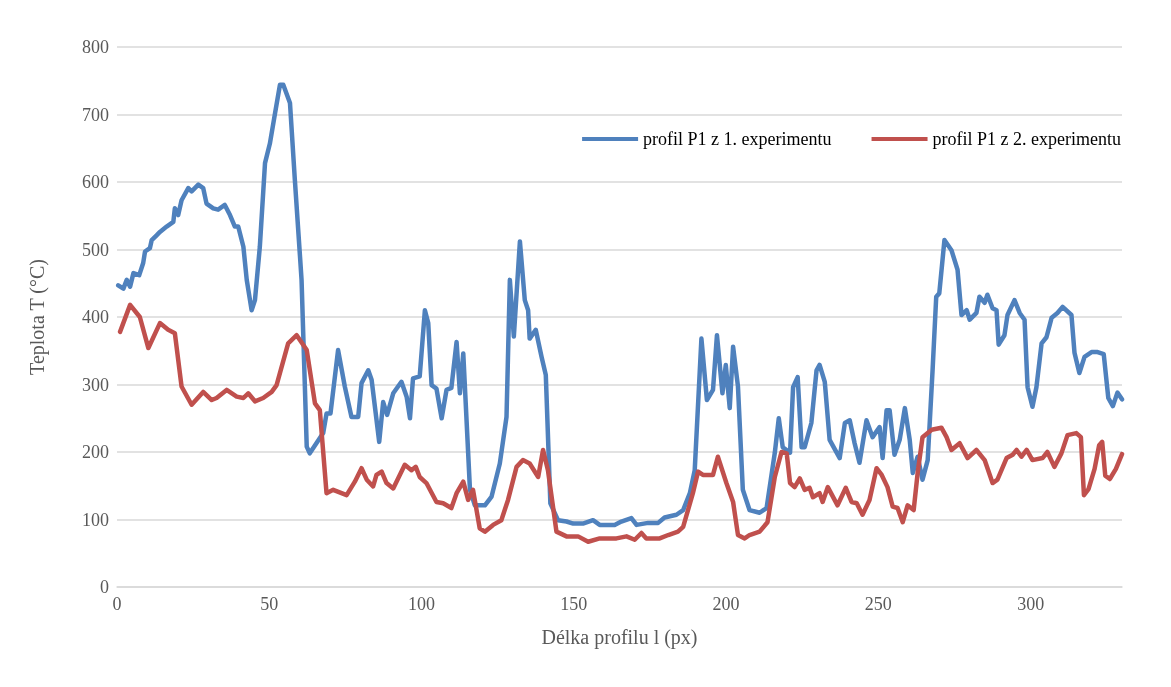 The width and height of the screenshot is (1171, 687). I want to click on y-tick-label: 0, so click(104, 587).